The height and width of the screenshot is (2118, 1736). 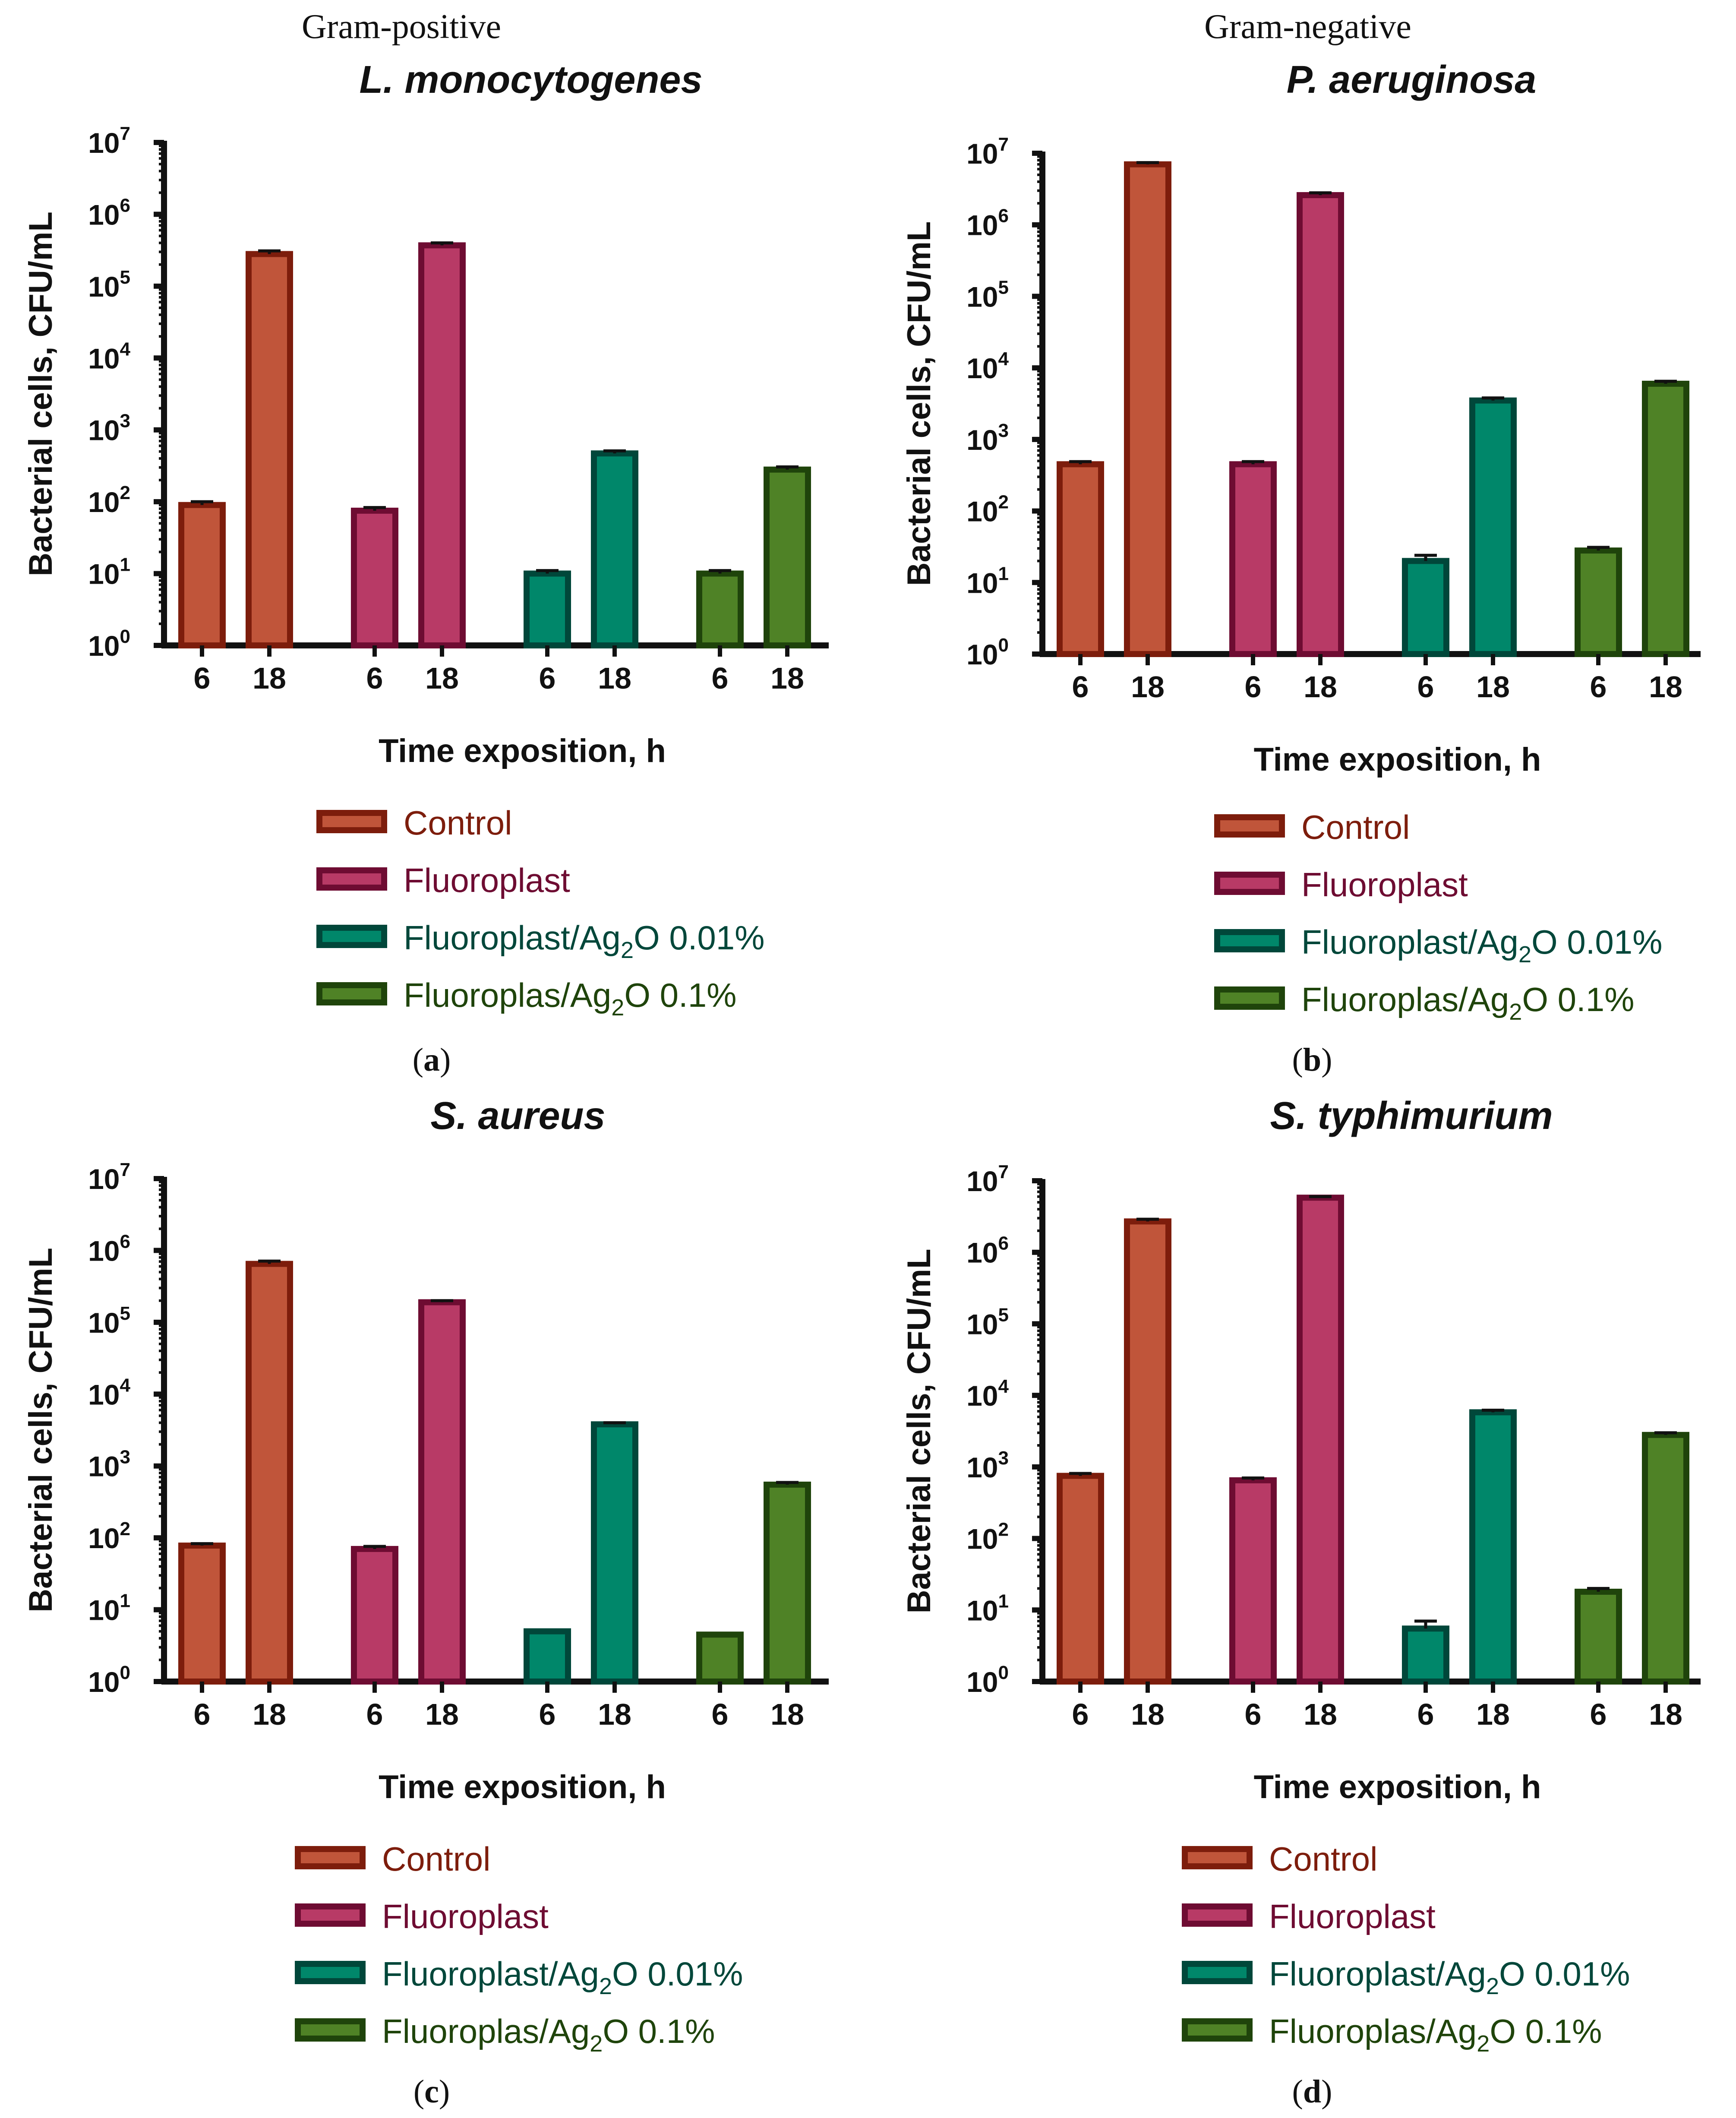 I want to click on legend-swatch-fluoroplast, so click(x=351, y=879).